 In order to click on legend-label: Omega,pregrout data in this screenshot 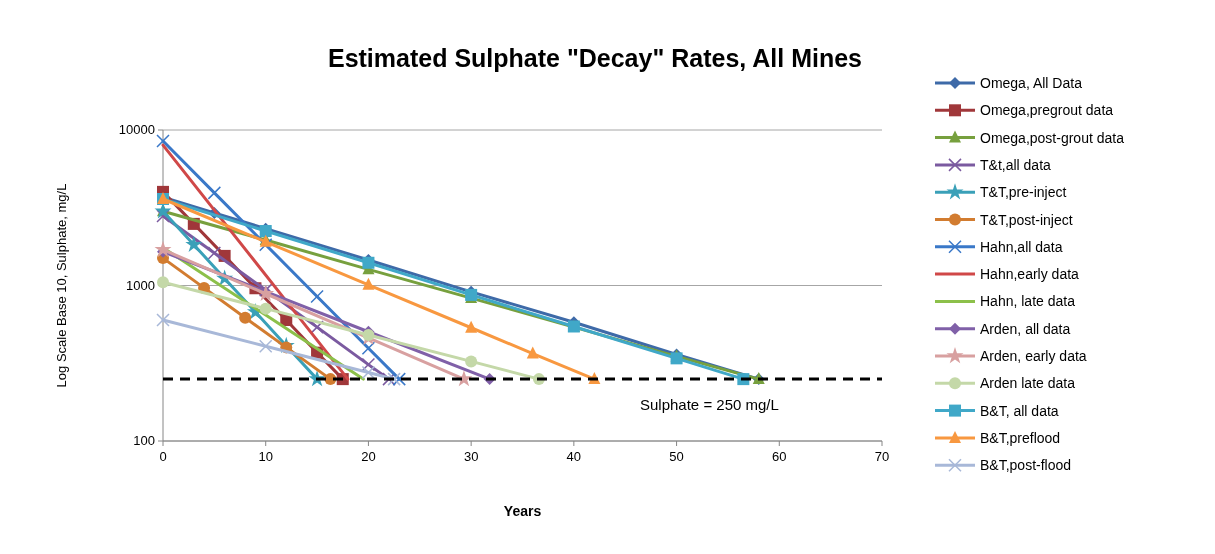, I will do `click(1047, 110)`.